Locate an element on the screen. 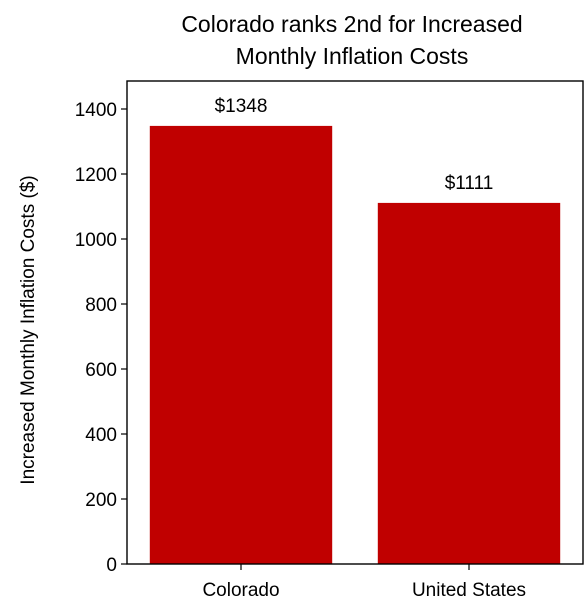  y-axis-label: Increased Monthly Inflation Costs ($) is located at coordinates (28, 329).